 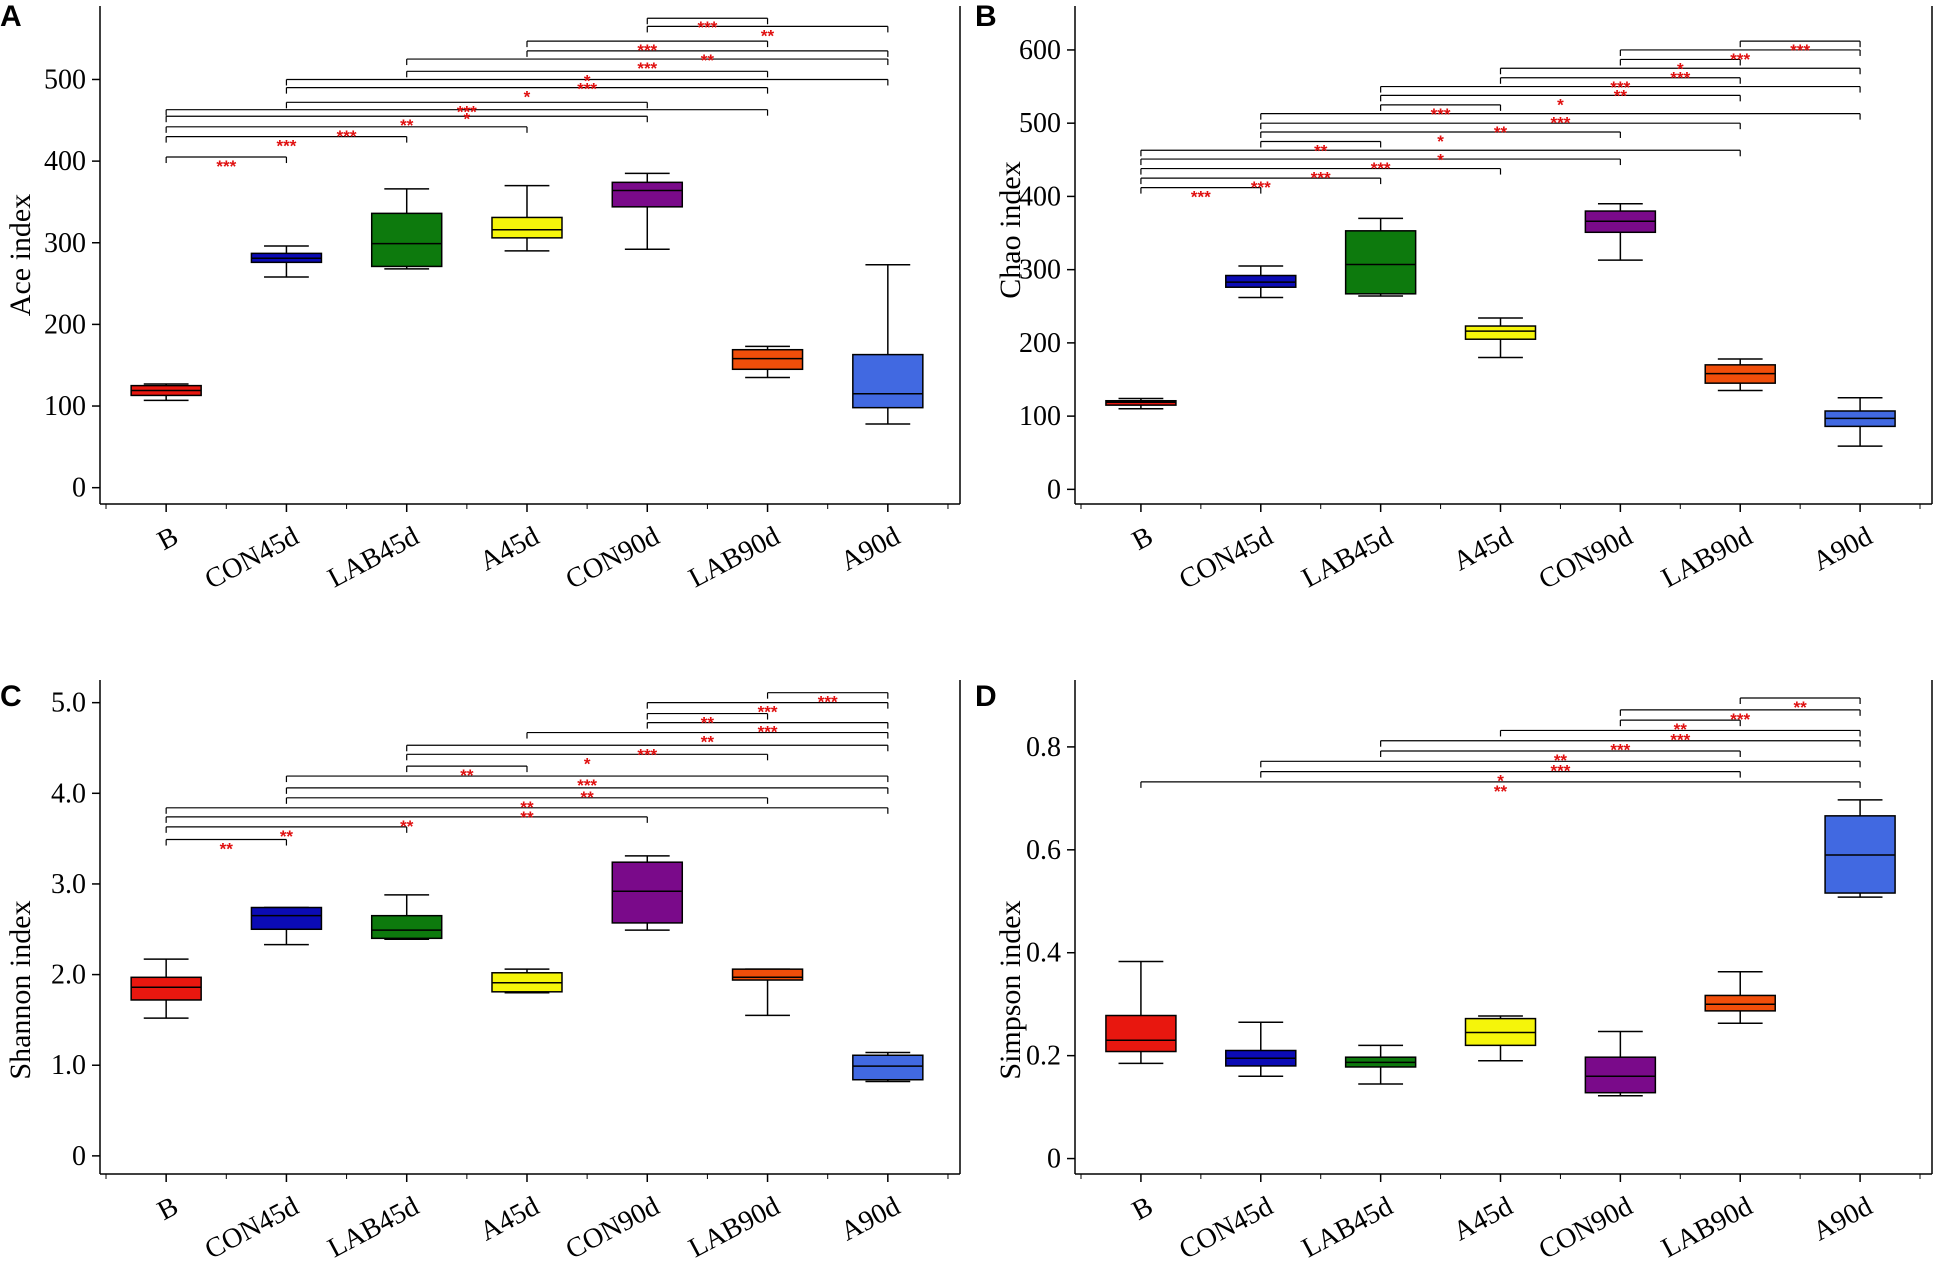 What do you see at coordinates (1010, 229) in the screenshot?
I see `y-axis-title: Chao index` at bounding box center [1010, 229].